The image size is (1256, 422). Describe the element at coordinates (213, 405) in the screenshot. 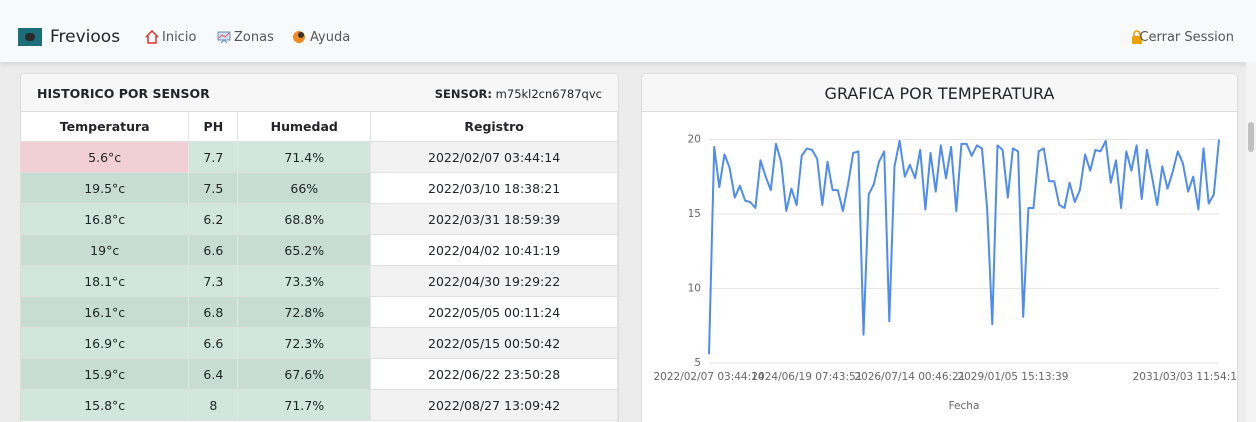

I see `table-cell: 8` at that location.